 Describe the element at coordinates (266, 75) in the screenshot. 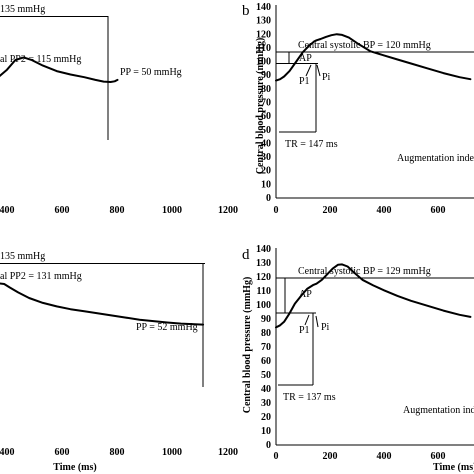

I see `panel-b-y-tick-90: 90` at that location.